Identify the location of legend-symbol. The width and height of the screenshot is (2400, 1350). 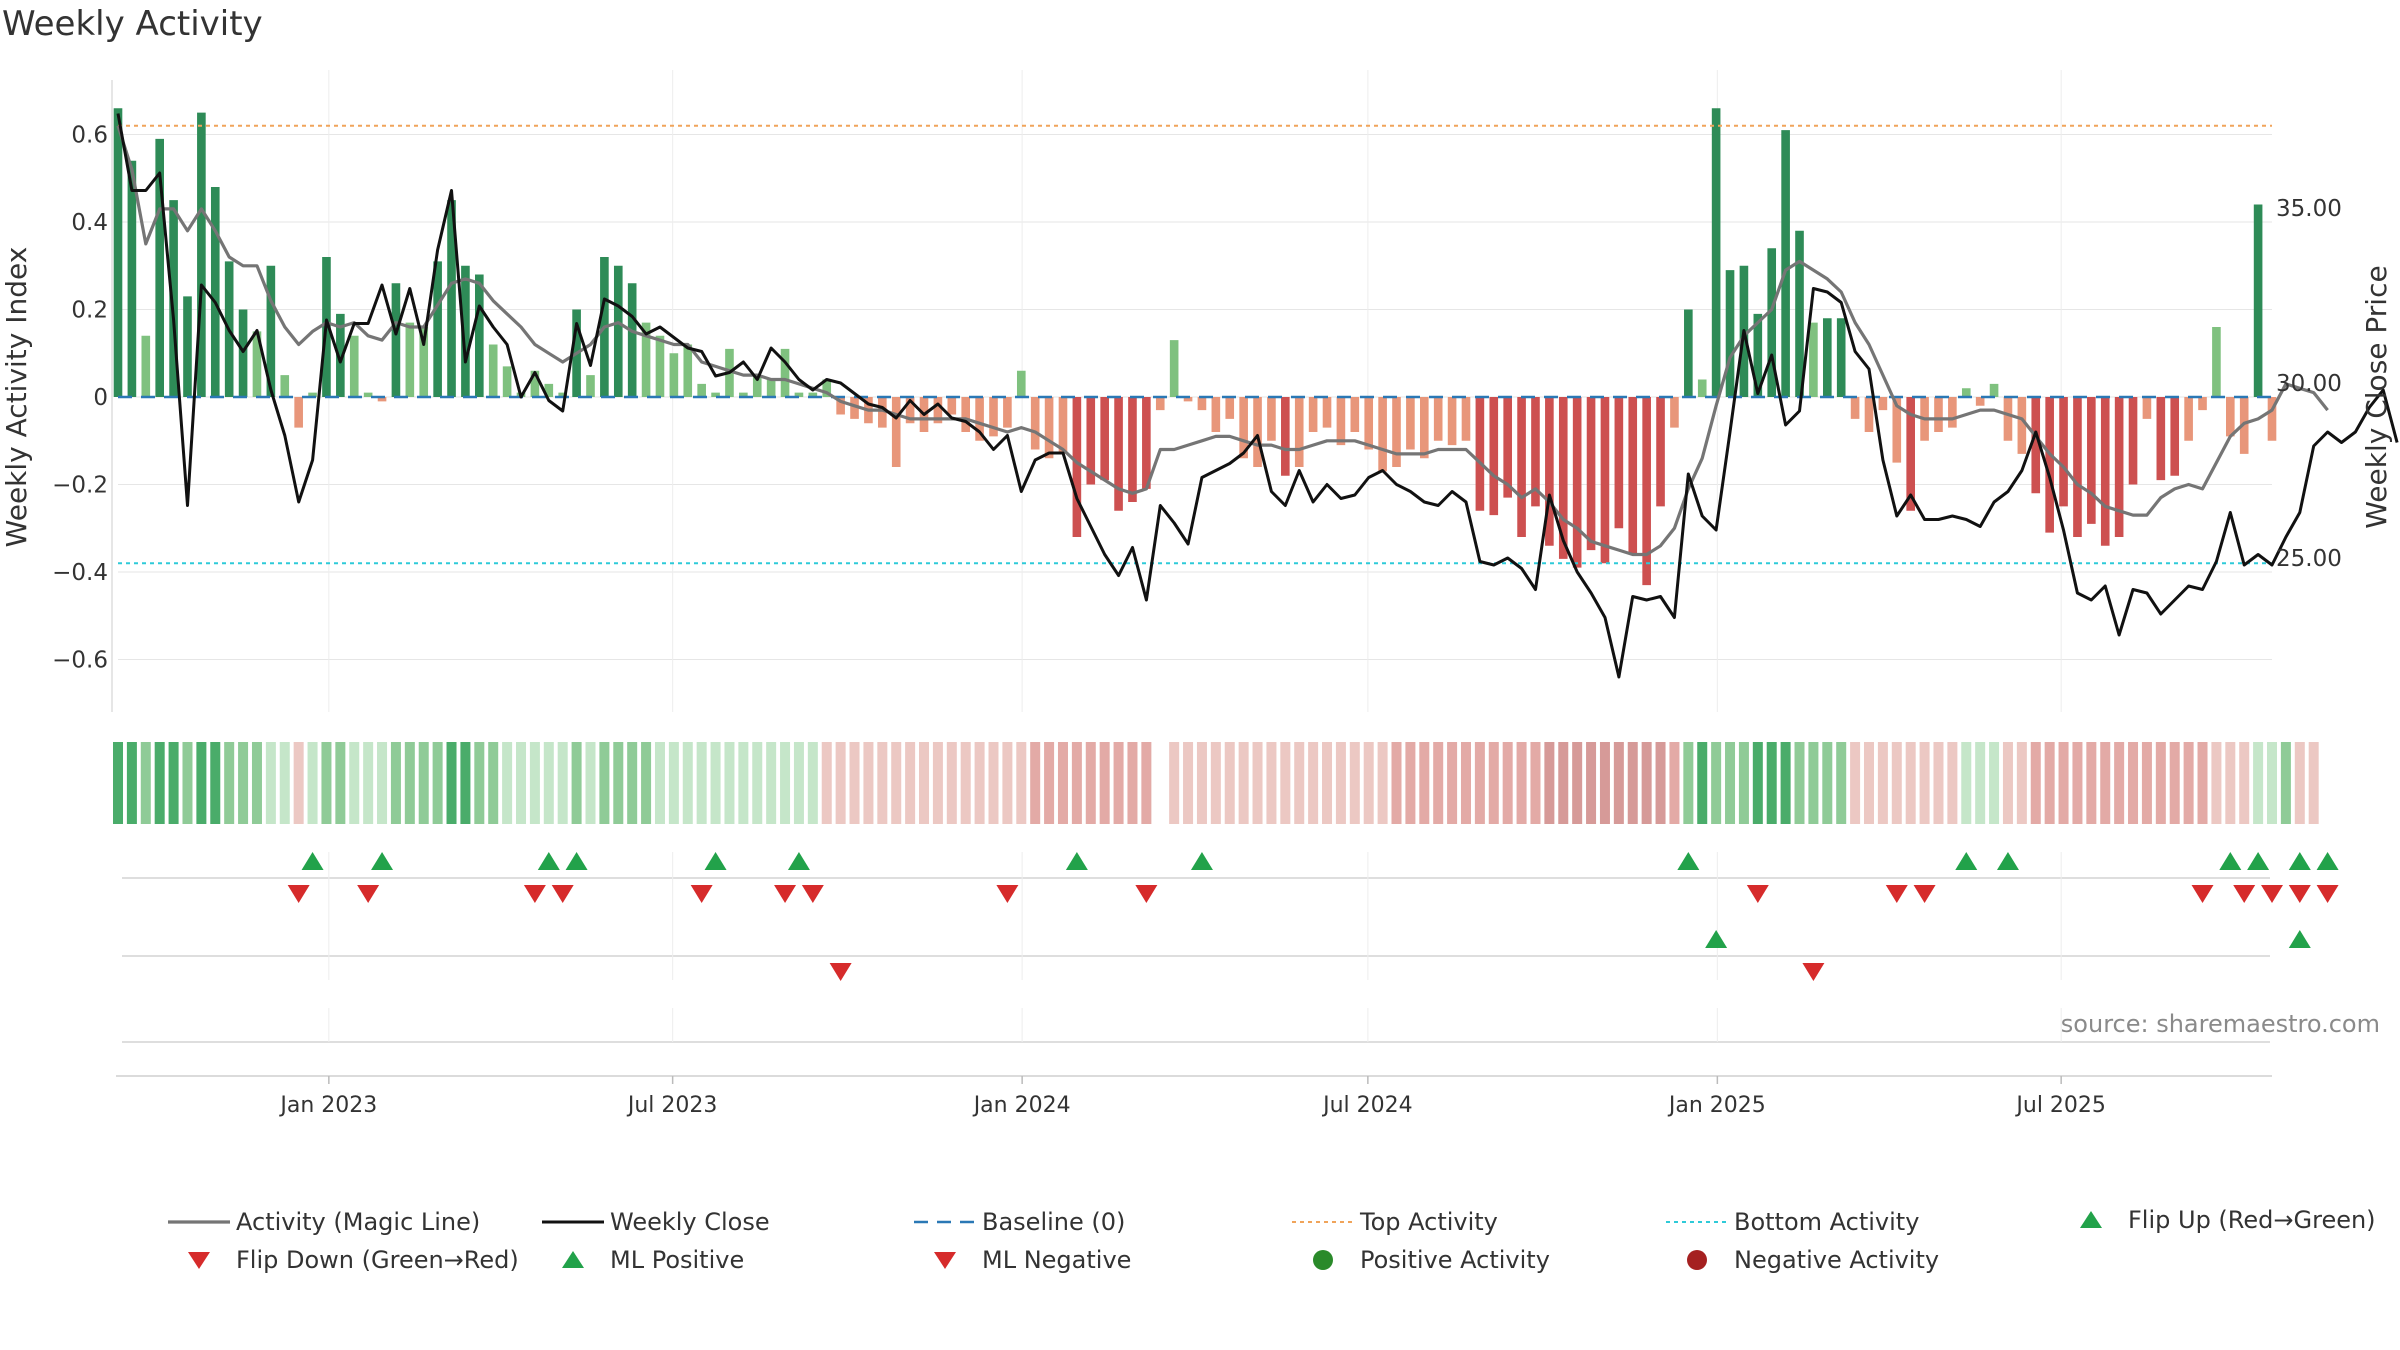
(199, 1260).